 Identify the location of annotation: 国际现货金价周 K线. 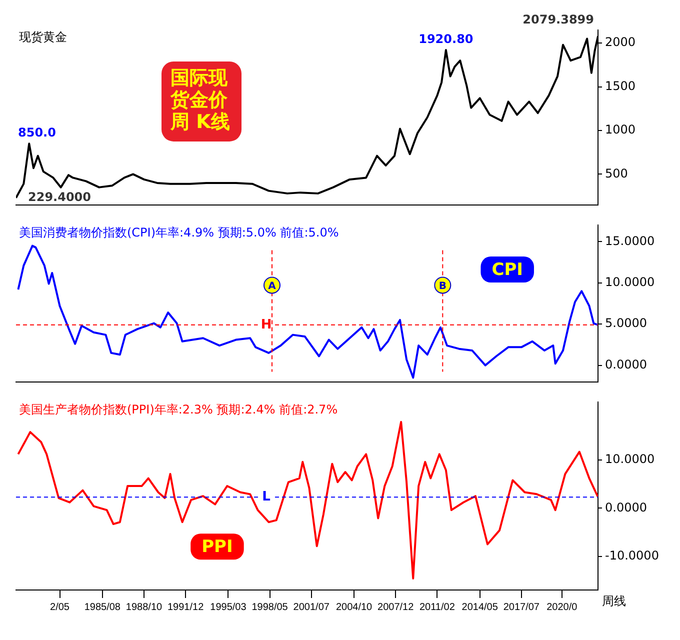
(200, 99).